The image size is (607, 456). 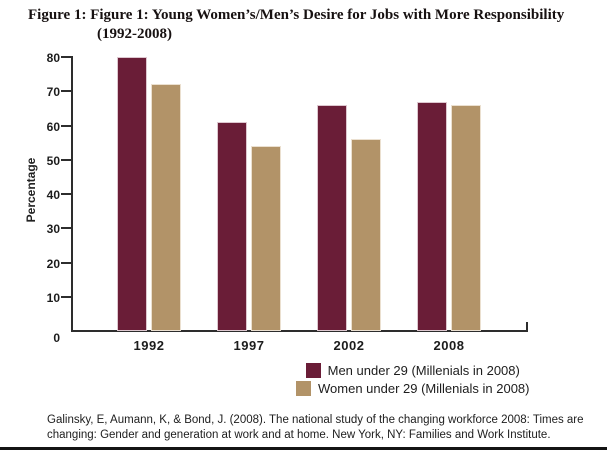 What do you see at coordinates (53, 58) in the screenshot?
I see `y-tick-label-80: 80` at bounding box center [53, 58].